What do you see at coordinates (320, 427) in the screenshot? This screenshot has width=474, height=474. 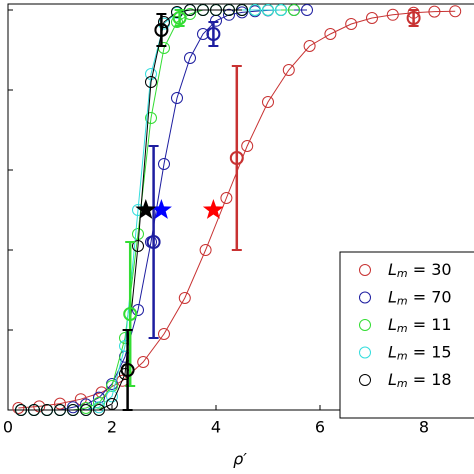 I see `x-tick-label: 6` at bounding box center [320, 427].